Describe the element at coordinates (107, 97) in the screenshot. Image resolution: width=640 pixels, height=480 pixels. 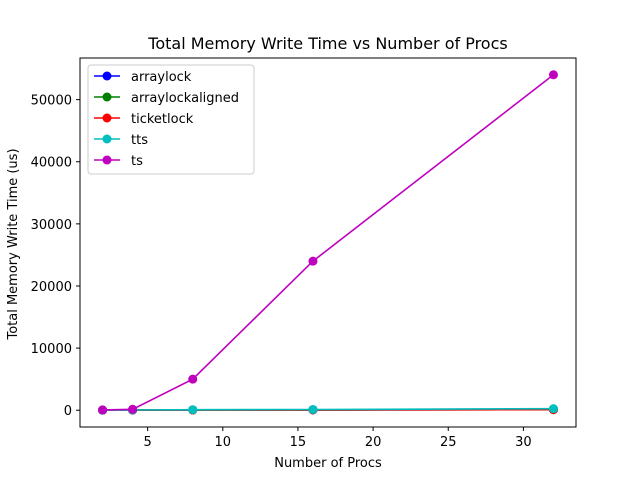
I see `legend-marker-arraylockaligned` at that location.